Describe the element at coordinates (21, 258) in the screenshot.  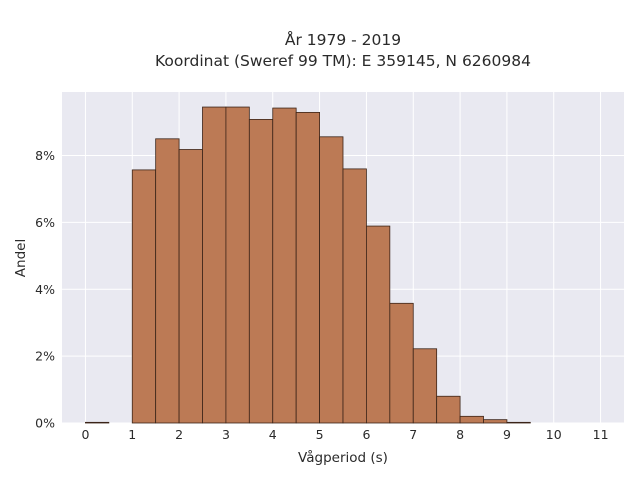
I see `y-axis-label: Andel` at that location.